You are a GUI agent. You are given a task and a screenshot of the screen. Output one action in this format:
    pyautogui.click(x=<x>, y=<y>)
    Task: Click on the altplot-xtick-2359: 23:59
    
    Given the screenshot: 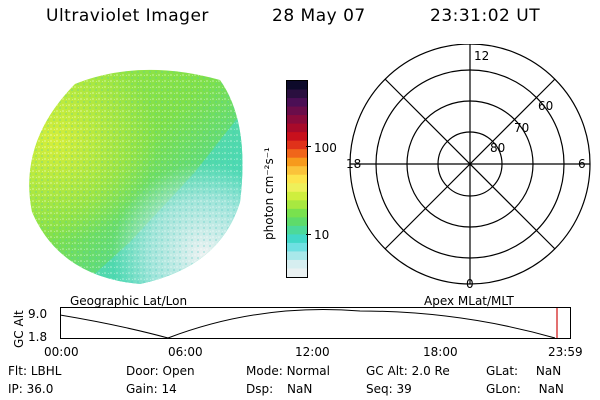 What is the action you would take?
    pyautogui.click(x=565, y=352)
    